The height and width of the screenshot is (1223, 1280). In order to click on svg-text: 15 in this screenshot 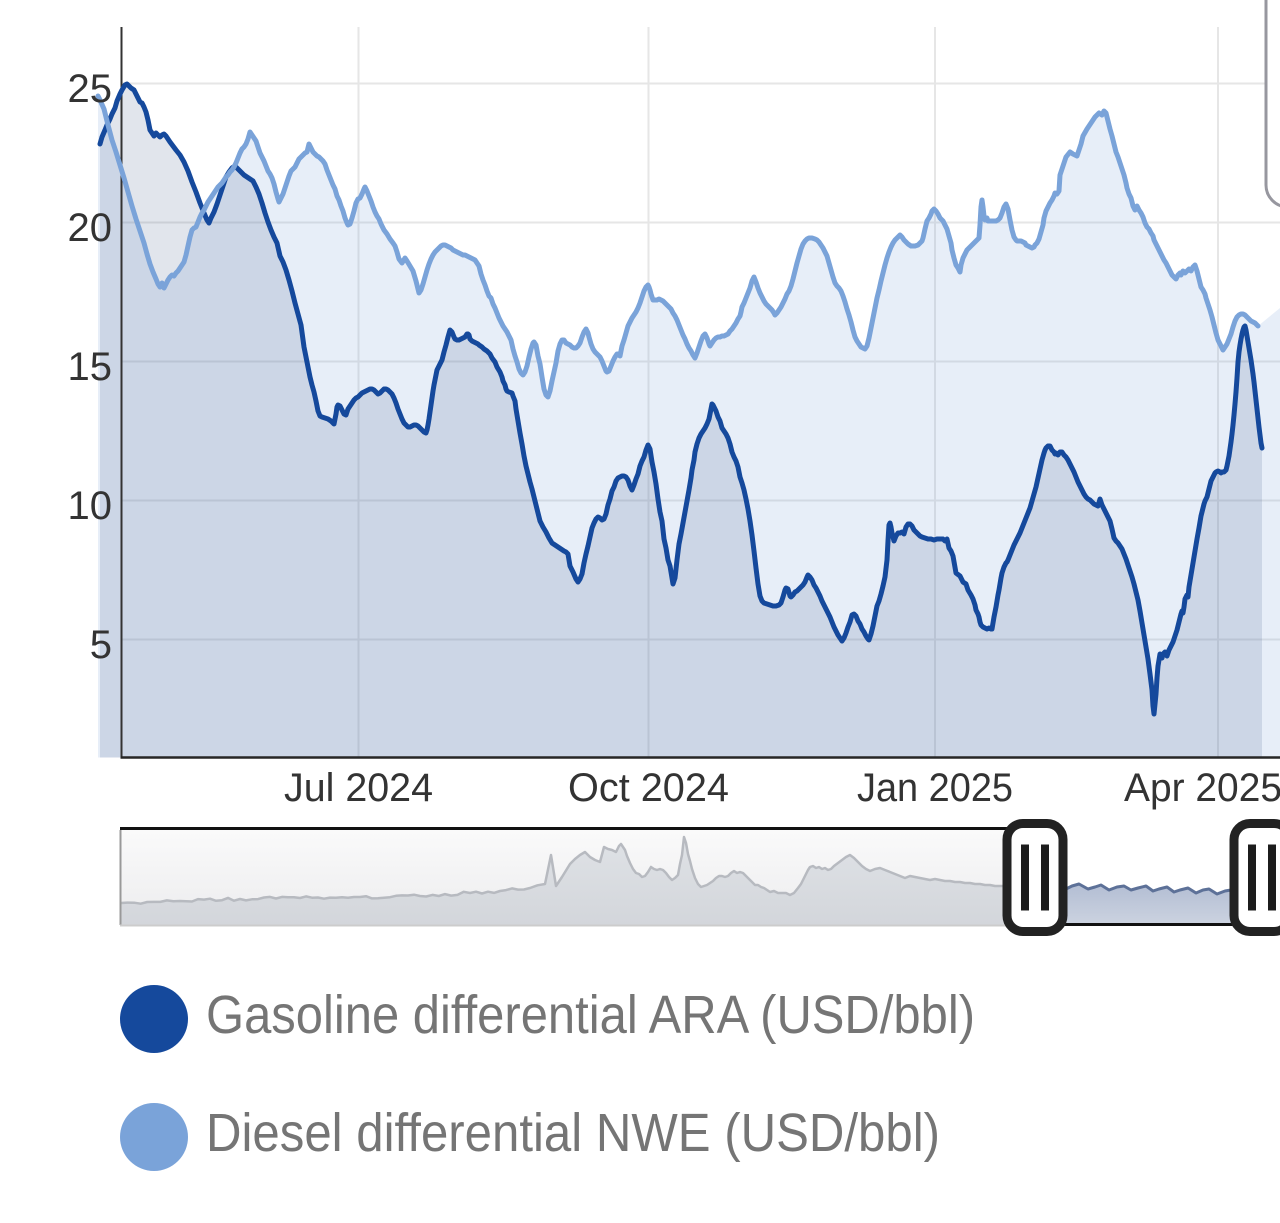, I will do `click(90, 367)`.